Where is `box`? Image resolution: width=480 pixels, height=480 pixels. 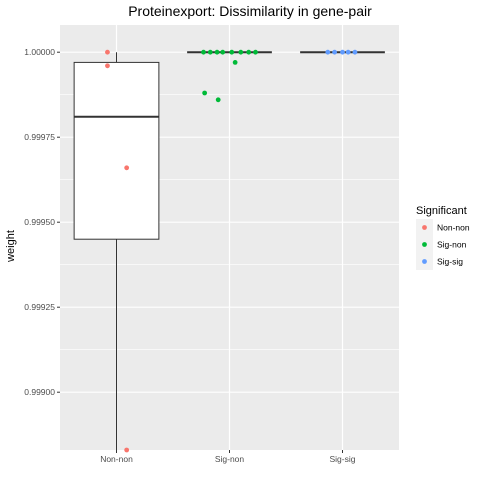 box is located at coordinates (116, 150).